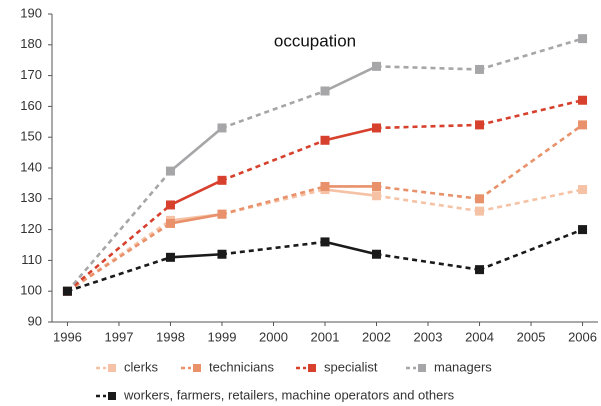 The width and height of the screenshot is (601, 406). Describe the element at coordinates (479, 336) in the screenshot. I see `x-tick-label: 2004` at that location.